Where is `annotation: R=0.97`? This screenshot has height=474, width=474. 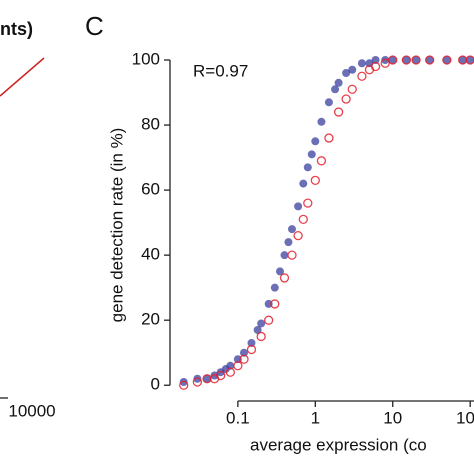
annotation: R=0.97 is located at coordinates (220, 70).